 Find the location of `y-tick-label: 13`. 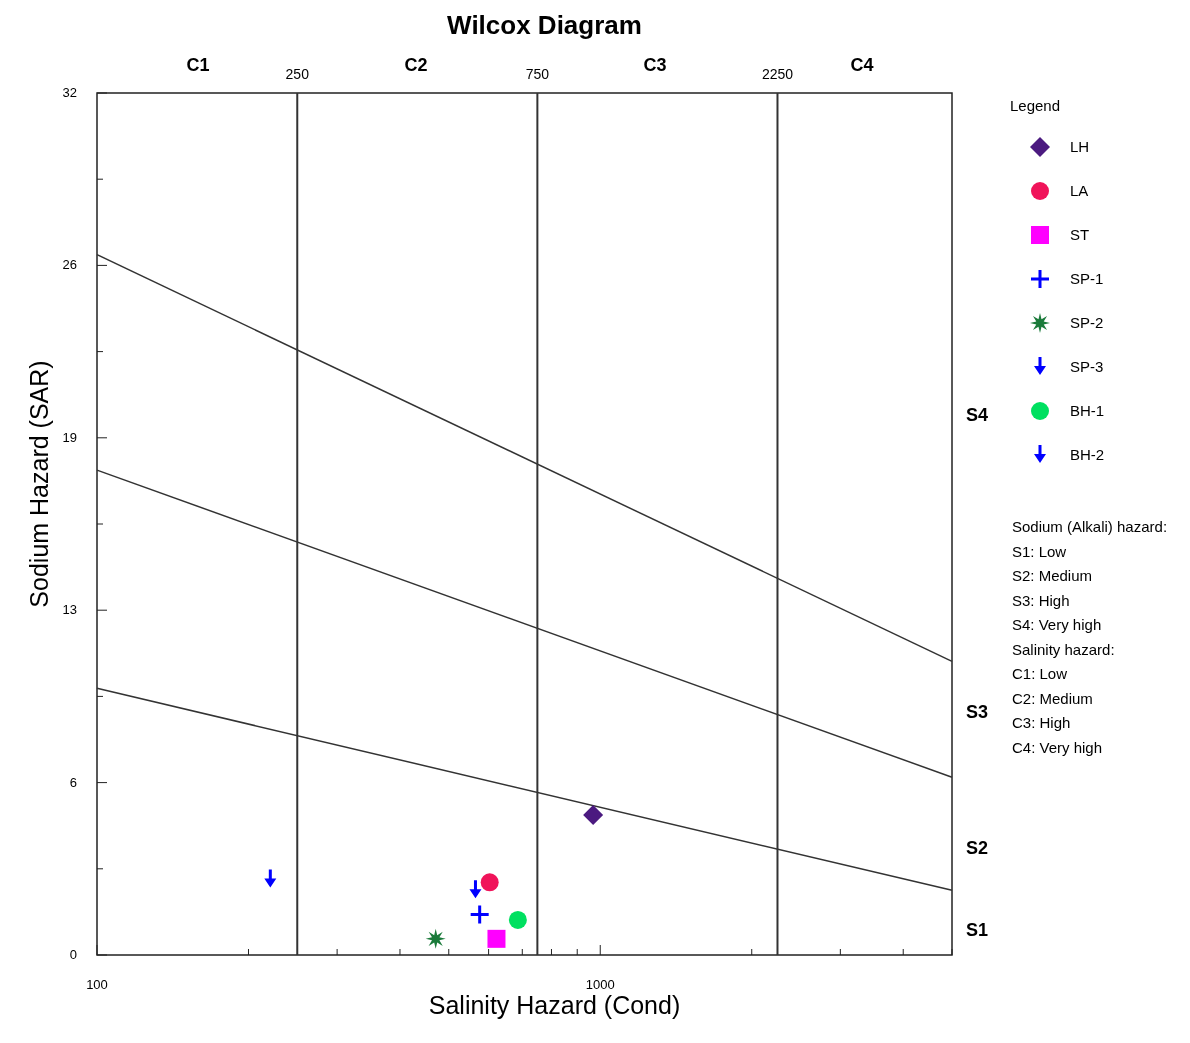

y-tick-label: 13 is located at coordinates (69, 610).